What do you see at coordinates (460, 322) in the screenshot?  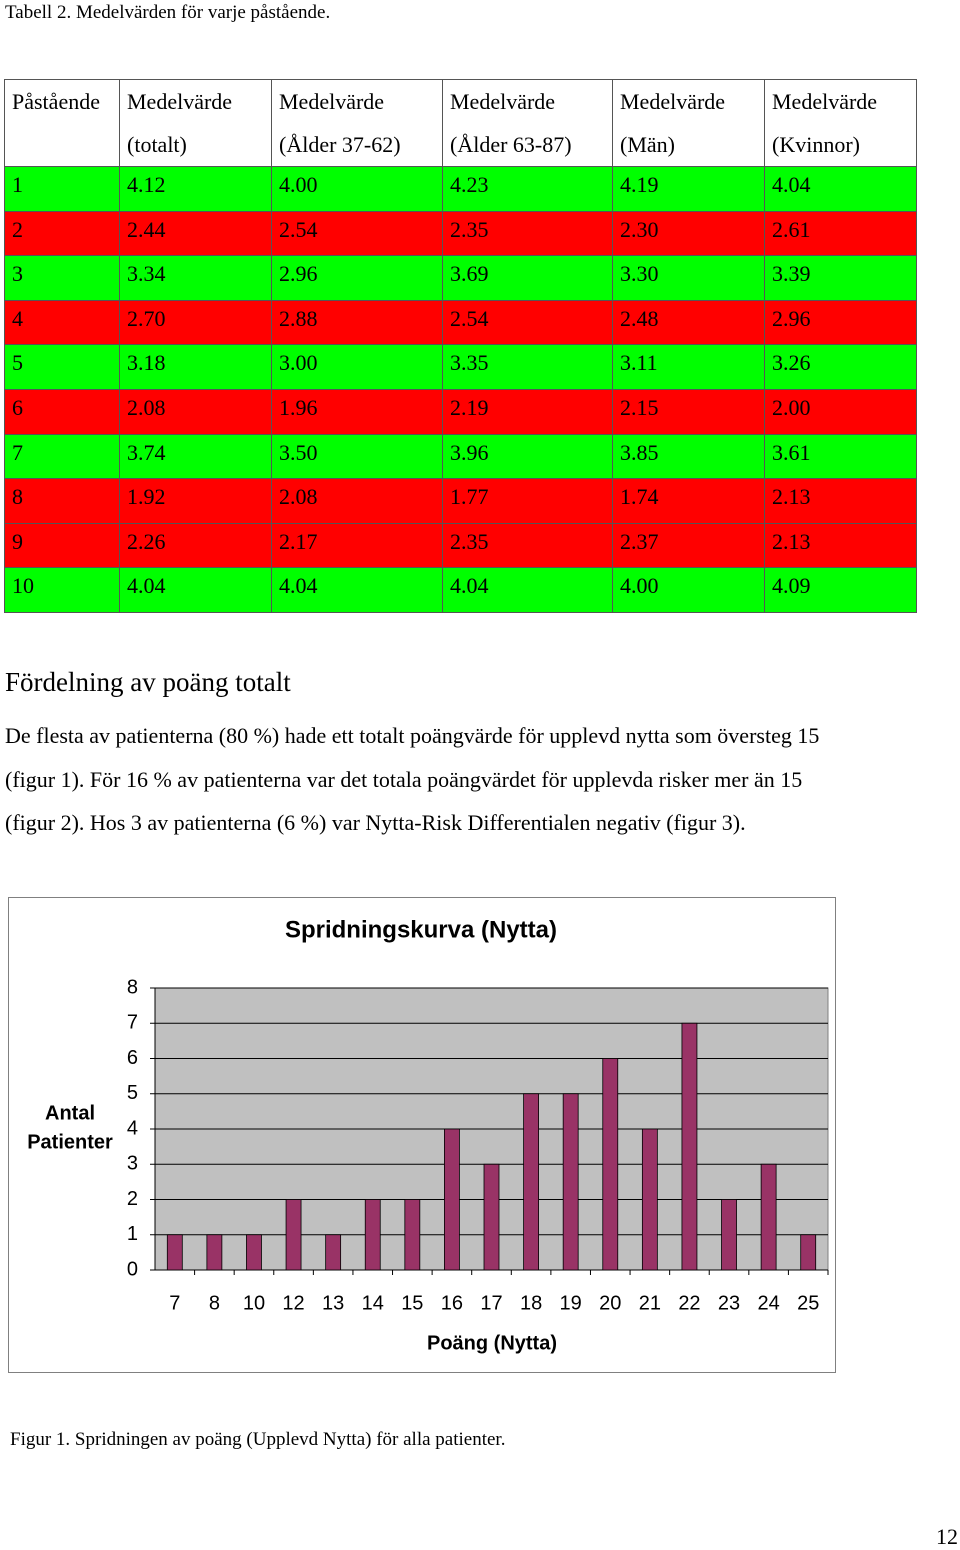 I see `table-row: 4 2.70 2.88 2.54 2.48 2.96` at bounding box center [460, 322].